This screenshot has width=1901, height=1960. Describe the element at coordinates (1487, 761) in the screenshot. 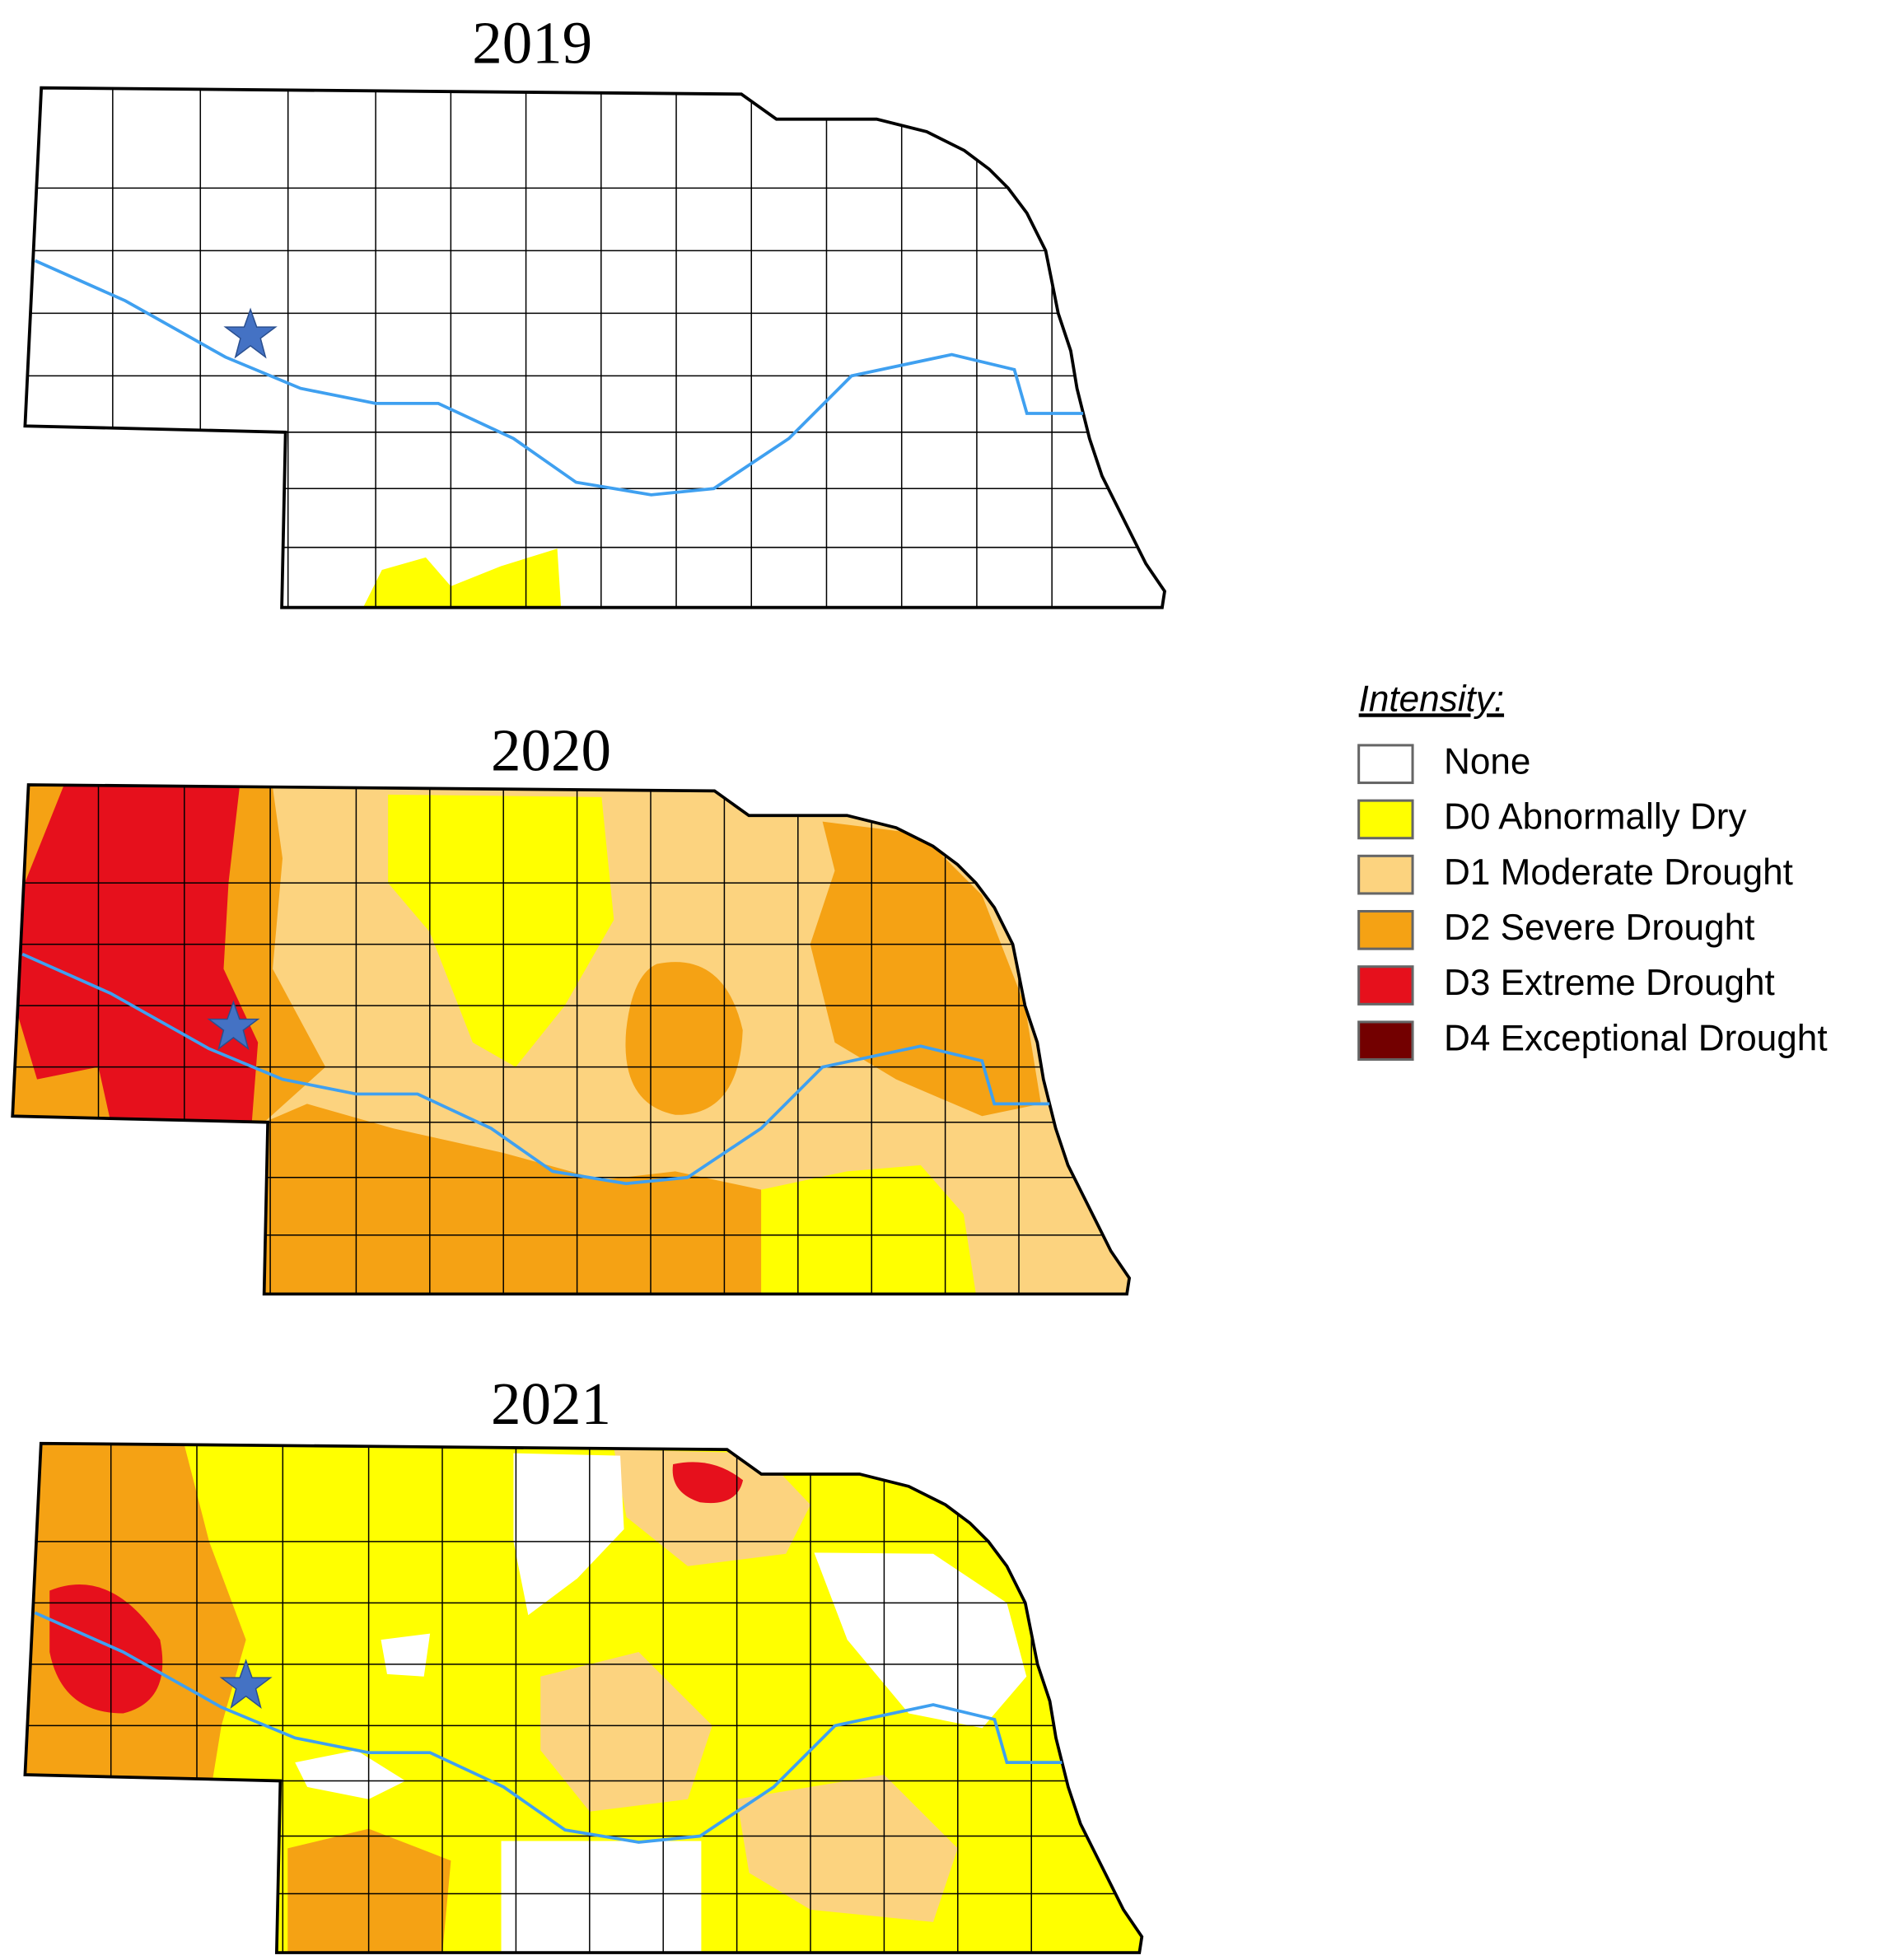

I see `legend-label: None` at that location.